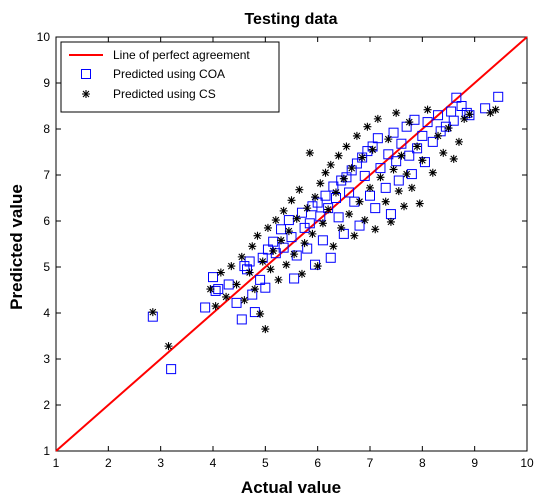  Describe the element at coordinates (86, 74) in the screenshot. I see `legend-square-marker` at that location.